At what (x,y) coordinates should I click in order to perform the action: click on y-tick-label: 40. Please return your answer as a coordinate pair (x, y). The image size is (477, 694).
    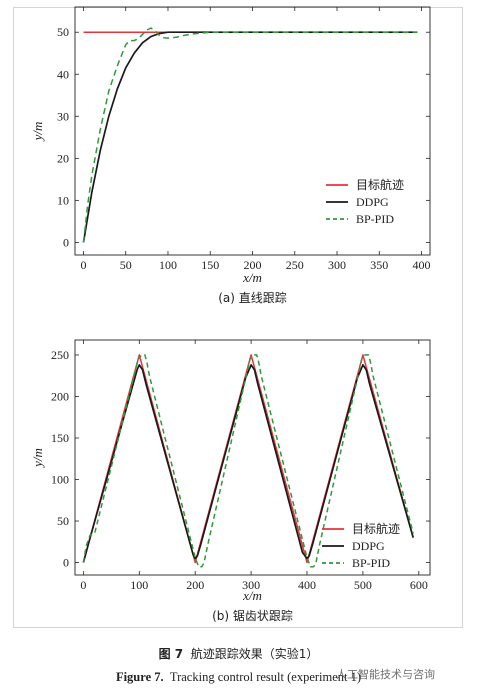
    Looking at the image, I should click on (63, 74).